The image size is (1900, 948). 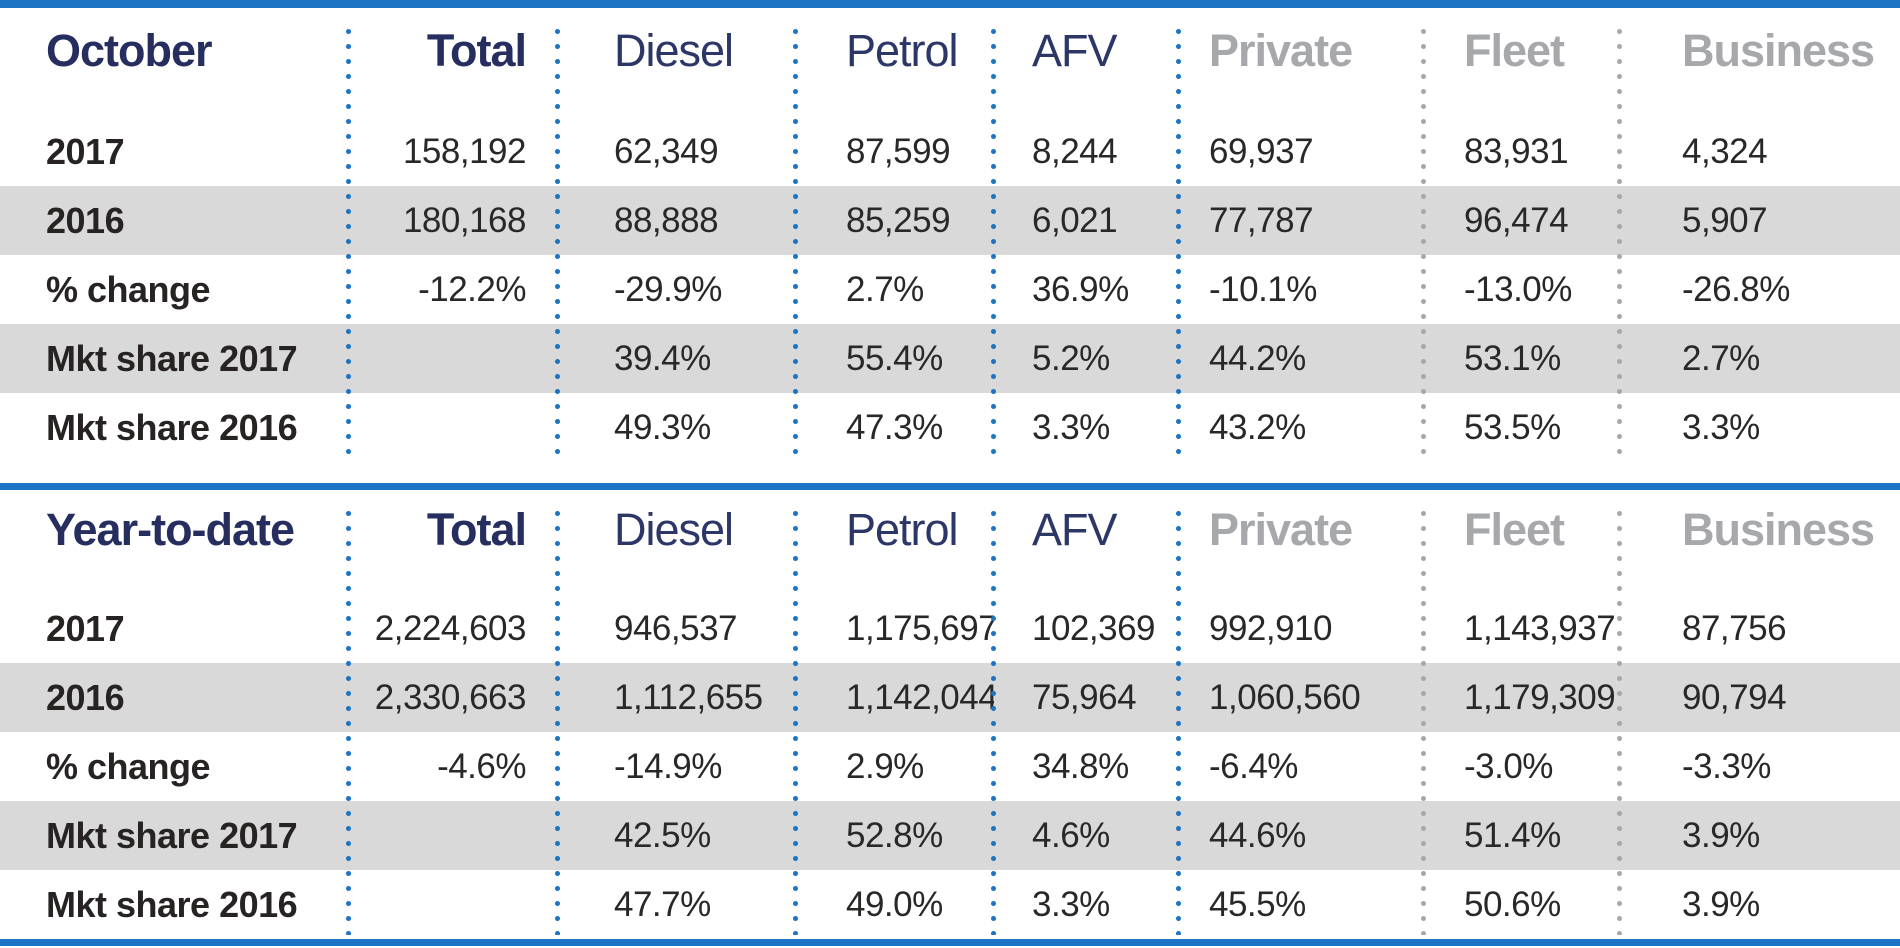 I want to click on cell-total: -4.6%, so click(x=481, y=766).